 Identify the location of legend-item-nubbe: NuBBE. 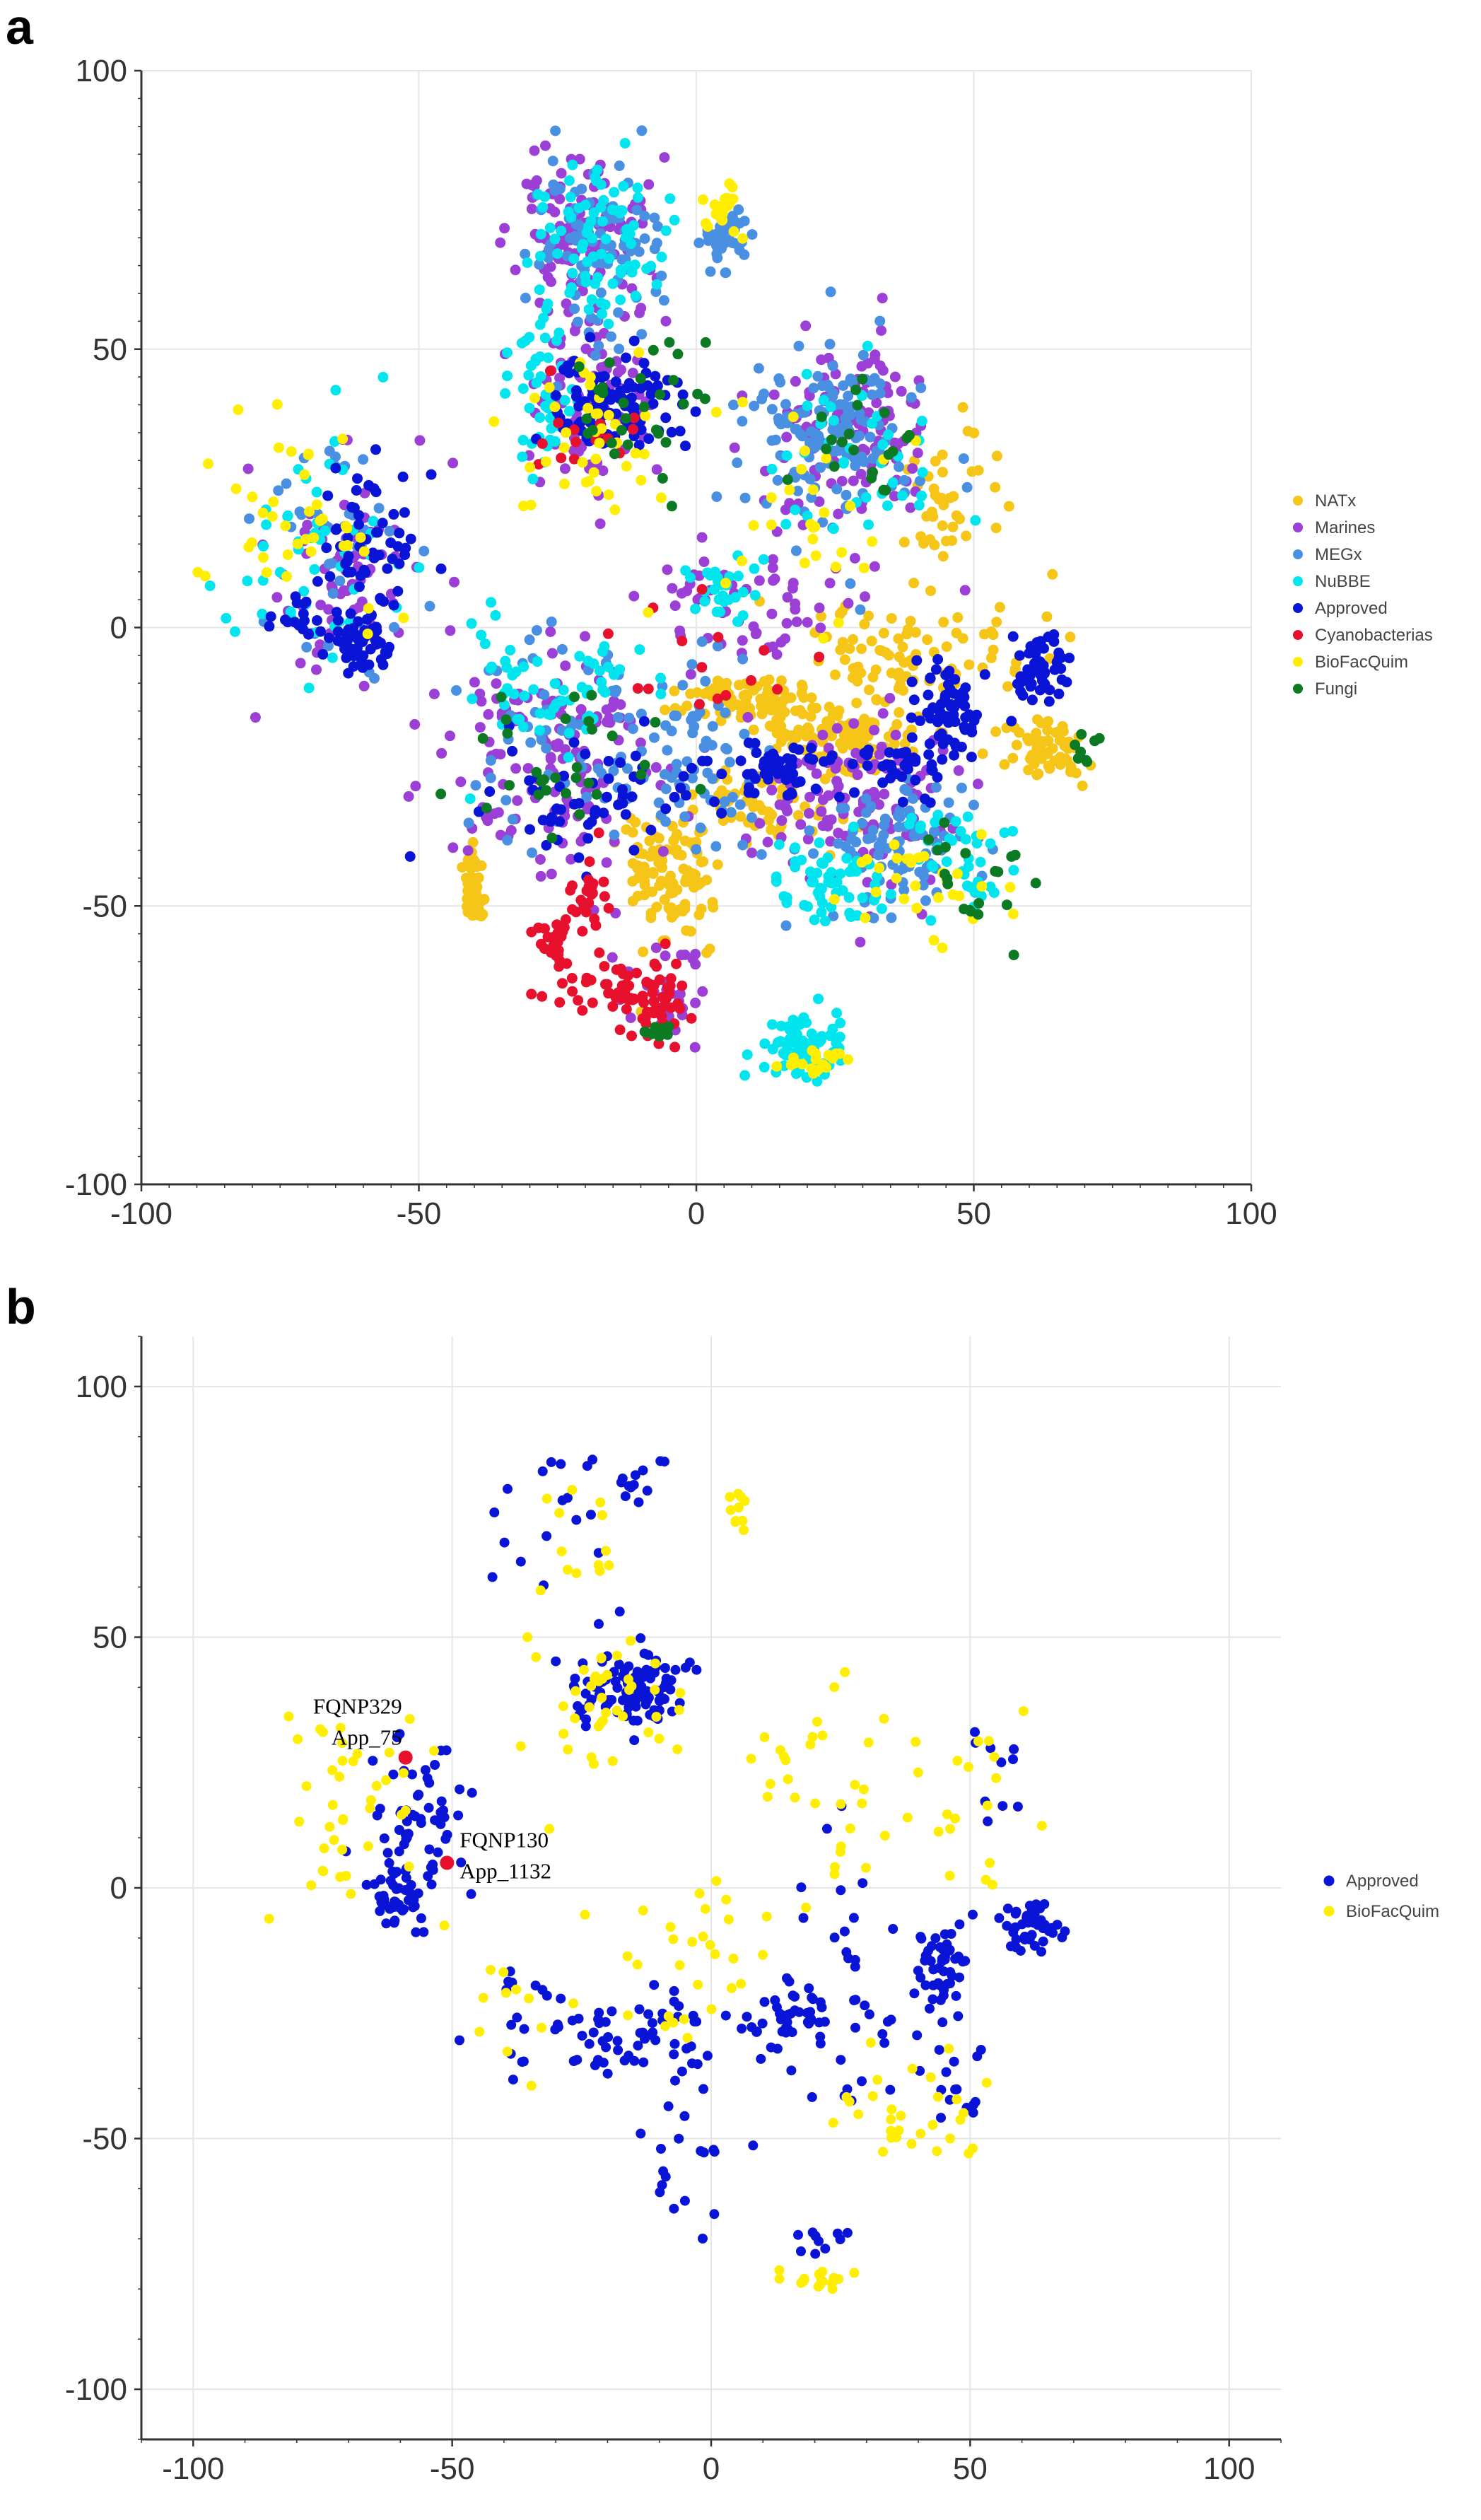
(1332, 582).